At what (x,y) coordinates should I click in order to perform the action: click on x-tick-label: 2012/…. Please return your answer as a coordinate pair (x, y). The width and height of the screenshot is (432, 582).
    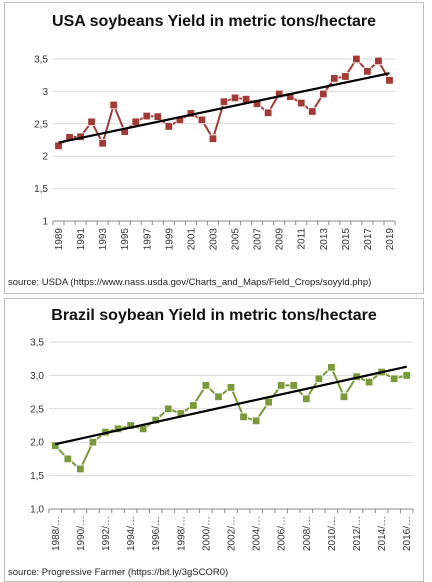
    Looking at the image, I should click on (357, 533).